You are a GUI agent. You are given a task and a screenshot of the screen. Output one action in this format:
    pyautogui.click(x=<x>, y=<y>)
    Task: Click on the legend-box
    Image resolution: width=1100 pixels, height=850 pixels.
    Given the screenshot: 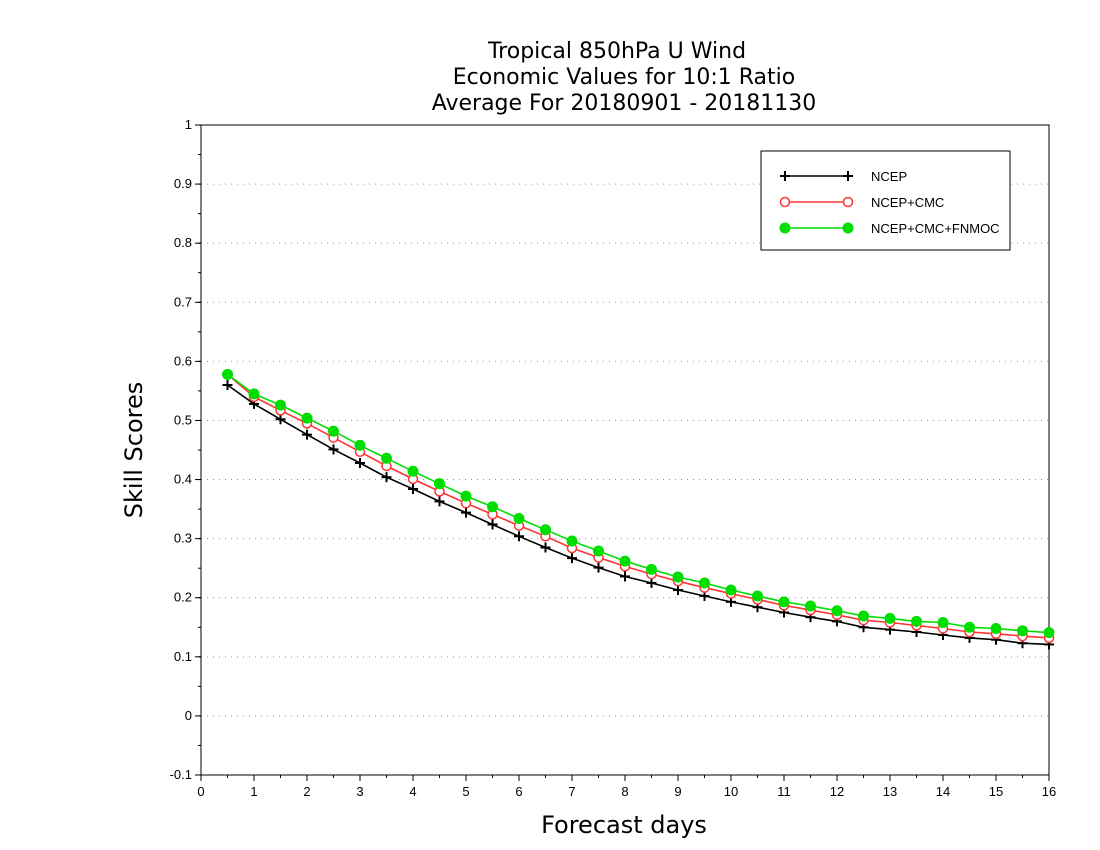 What is the action you would take?
    pyautogui.click(x=885, y=200)
    